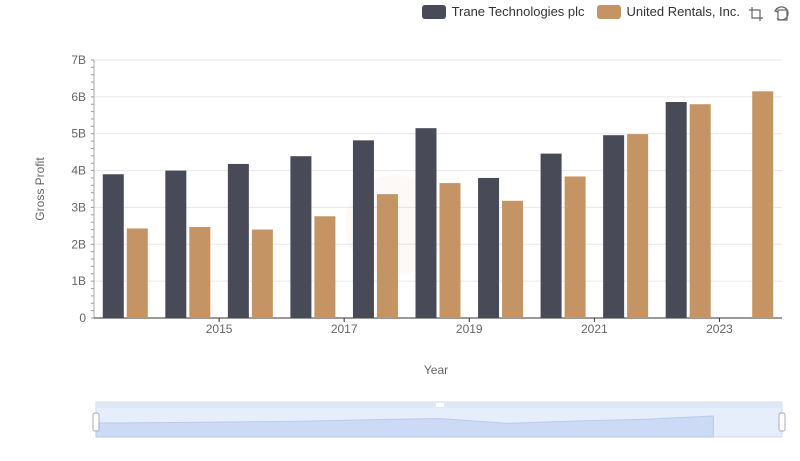  I want to click on bar-united-rentals-2017, so click(325, 267).